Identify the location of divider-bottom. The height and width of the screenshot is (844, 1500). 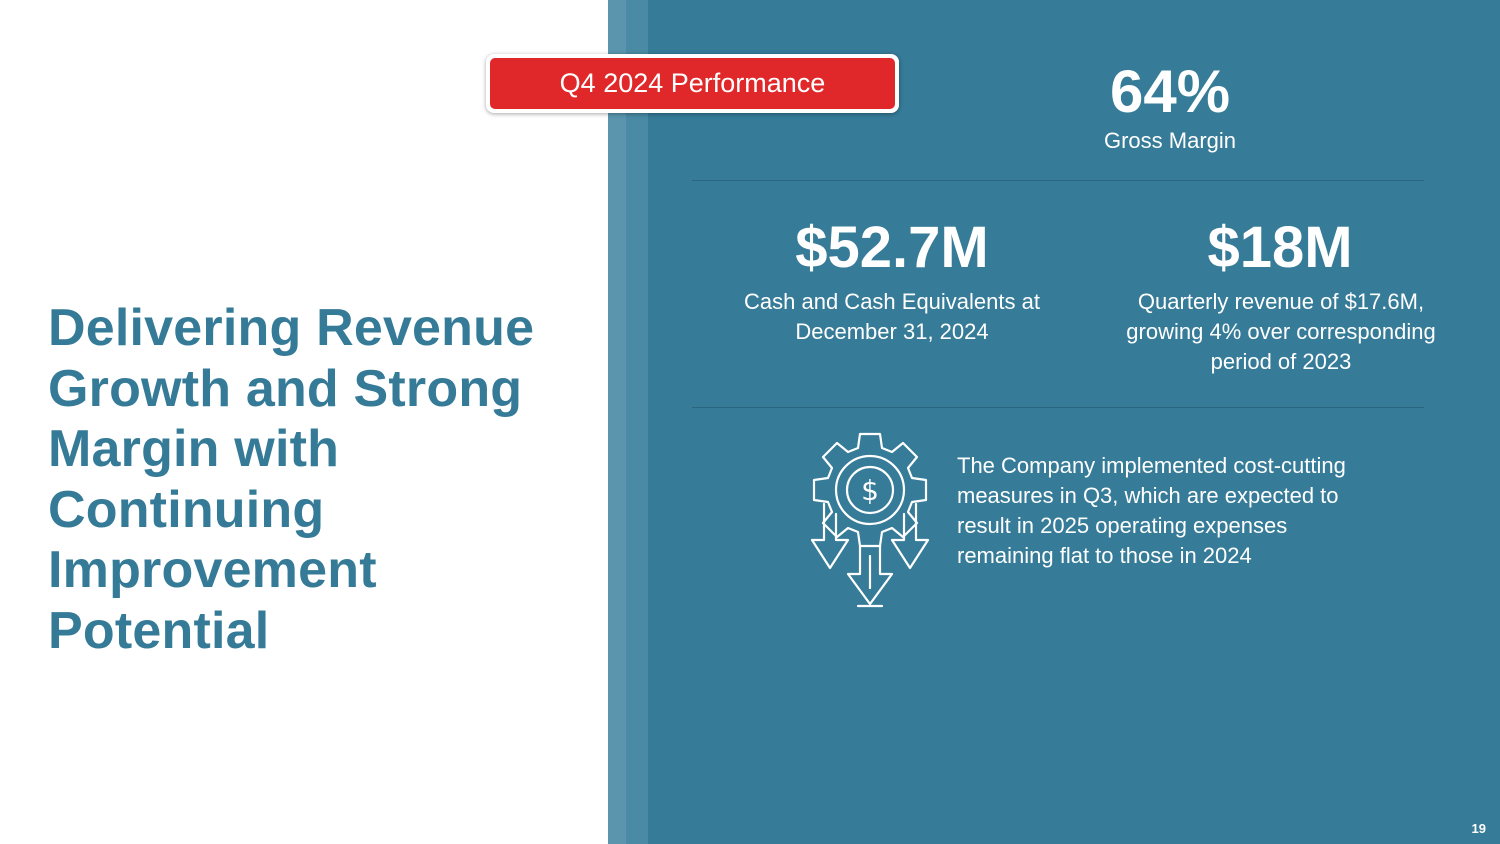
(1058, 407).